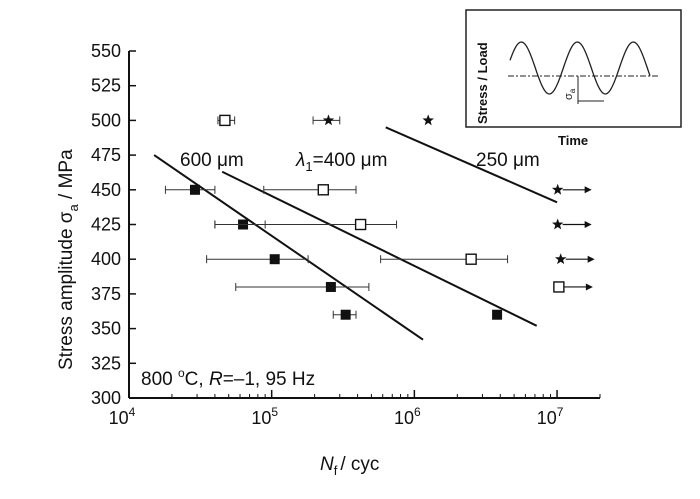 This screenshot has width=700, height=499. What do you see at coordinates (407, 416) in the screenshot?
I see `x-tick-label: 10⁶` at bounding box center [407, 416].